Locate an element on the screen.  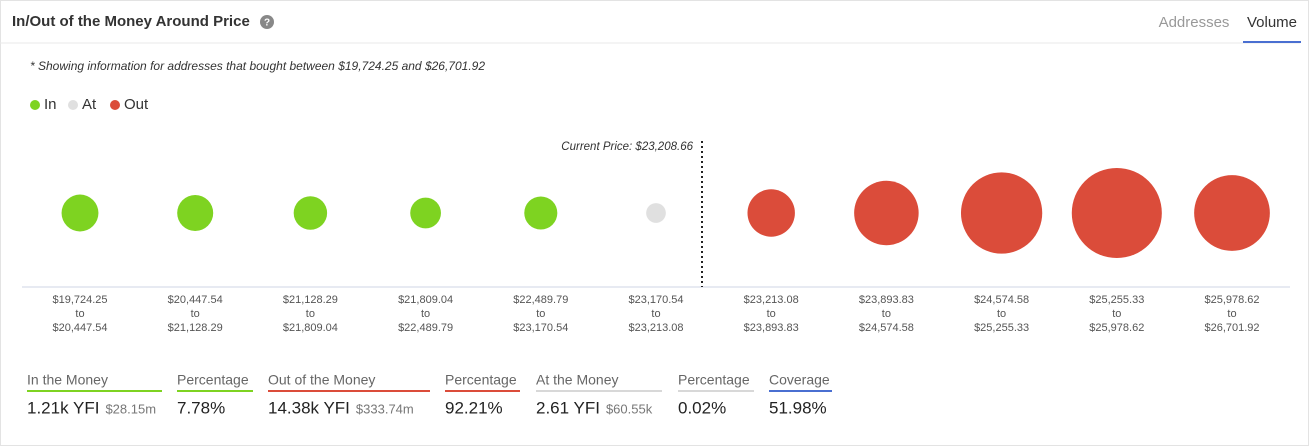
range-from: $21,128.29 is located at coordinates (310, 300).